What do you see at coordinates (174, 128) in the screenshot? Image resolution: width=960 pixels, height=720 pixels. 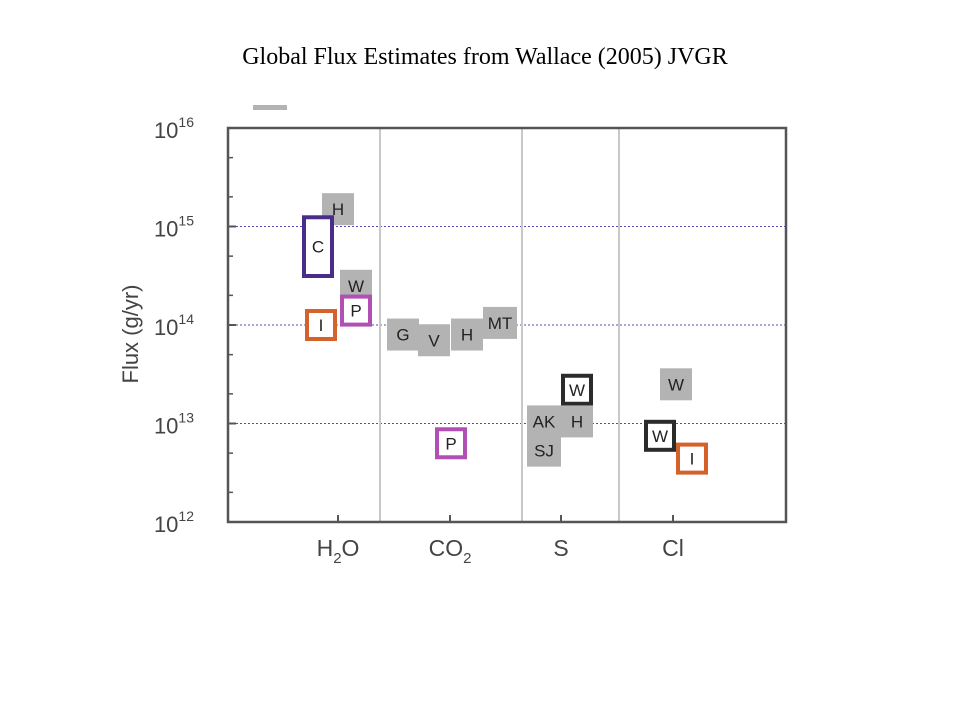 I see `y-tick-label: 1016` at bounding box center [174, 128].